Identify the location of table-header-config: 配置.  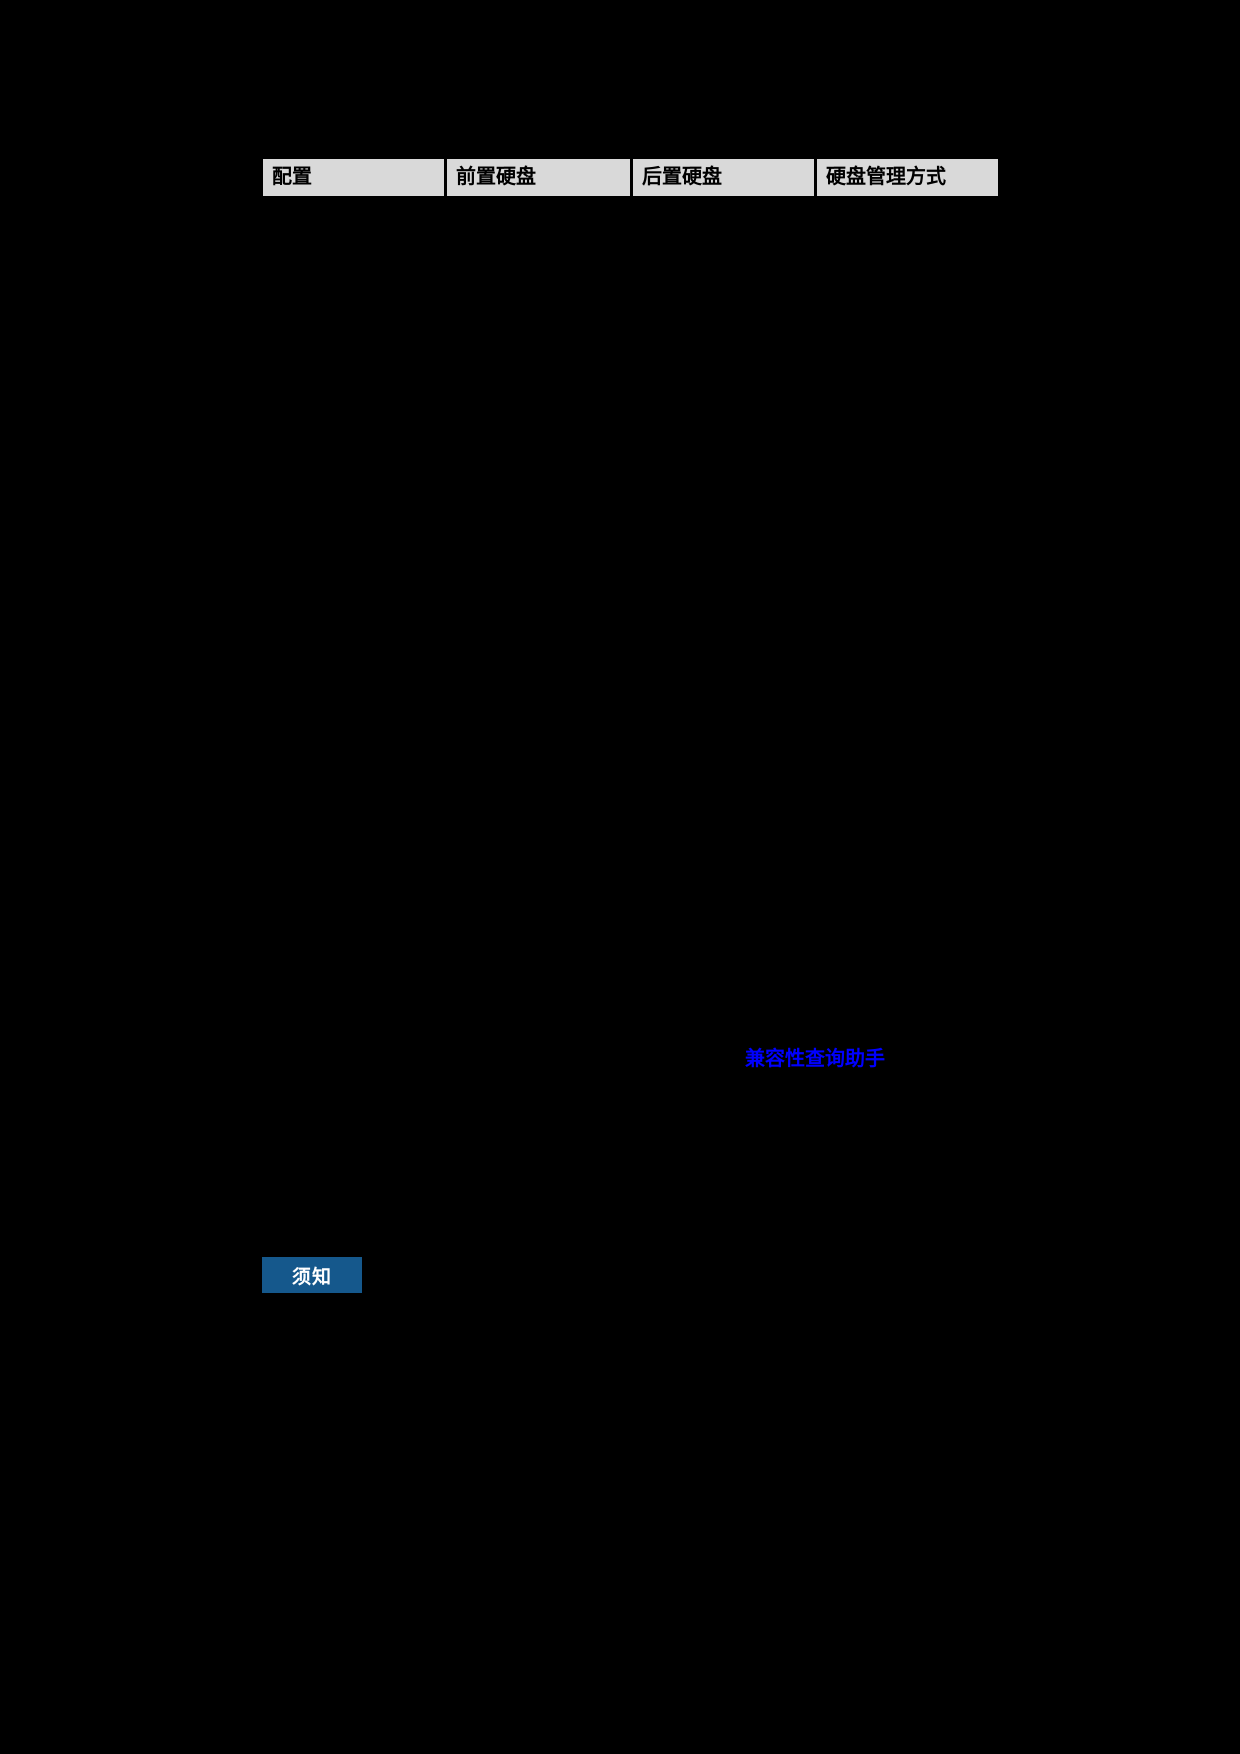
(353, 177).